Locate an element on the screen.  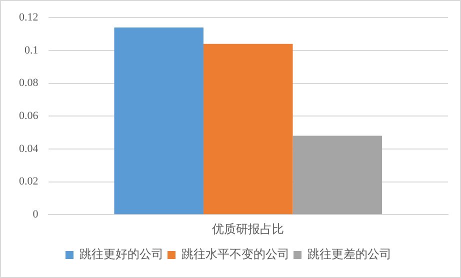
y-tick-label: 0.1 is located at coordinates (31, 50).